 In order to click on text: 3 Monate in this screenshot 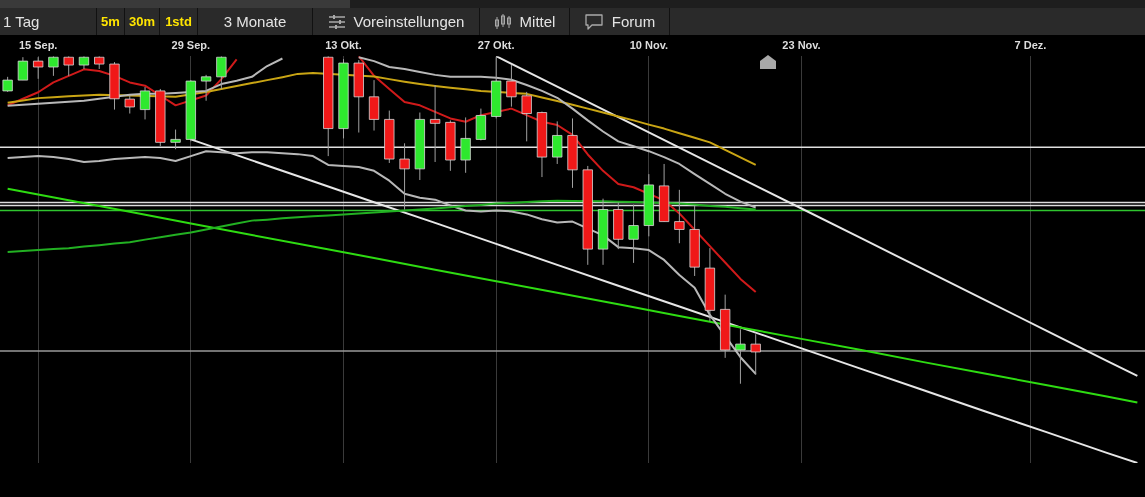, I will do `click(255, 21)`.